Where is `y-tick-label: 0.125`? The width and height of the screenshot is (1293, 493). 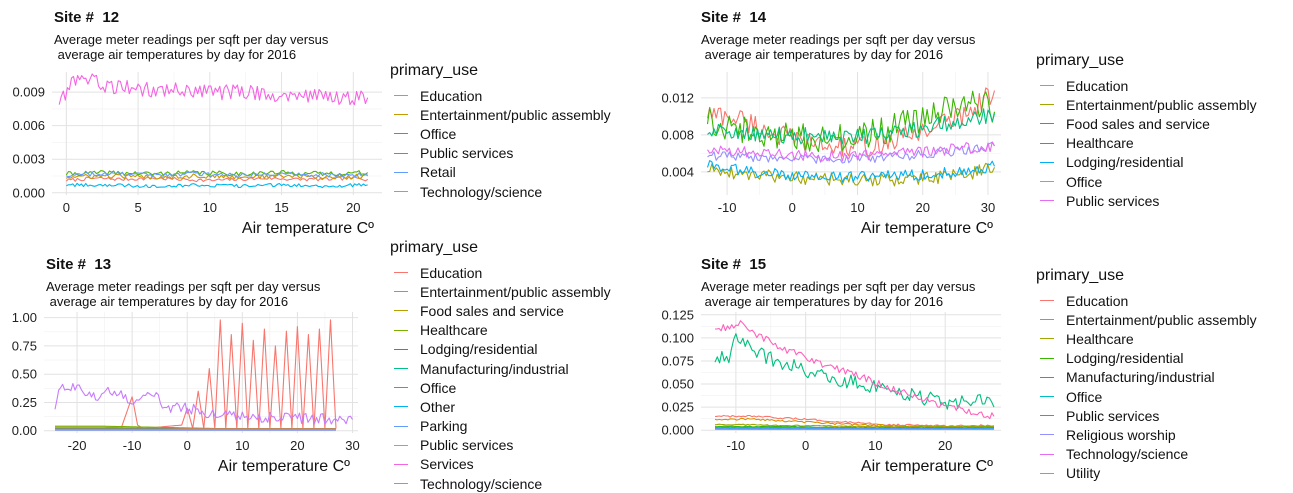 y-tick-label: 0.125 is located at coordinates (677, 314).